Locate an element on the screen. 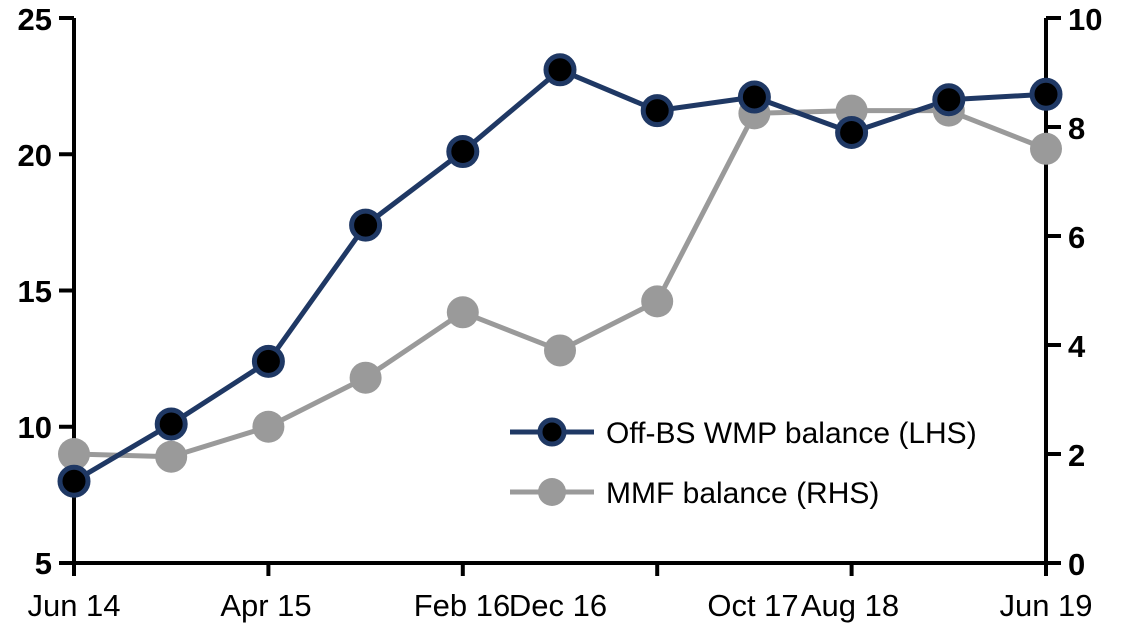 This screenshot has height=639, width=1124. y-left-tick-label-15: 15 is located at coordinates (34, 291).